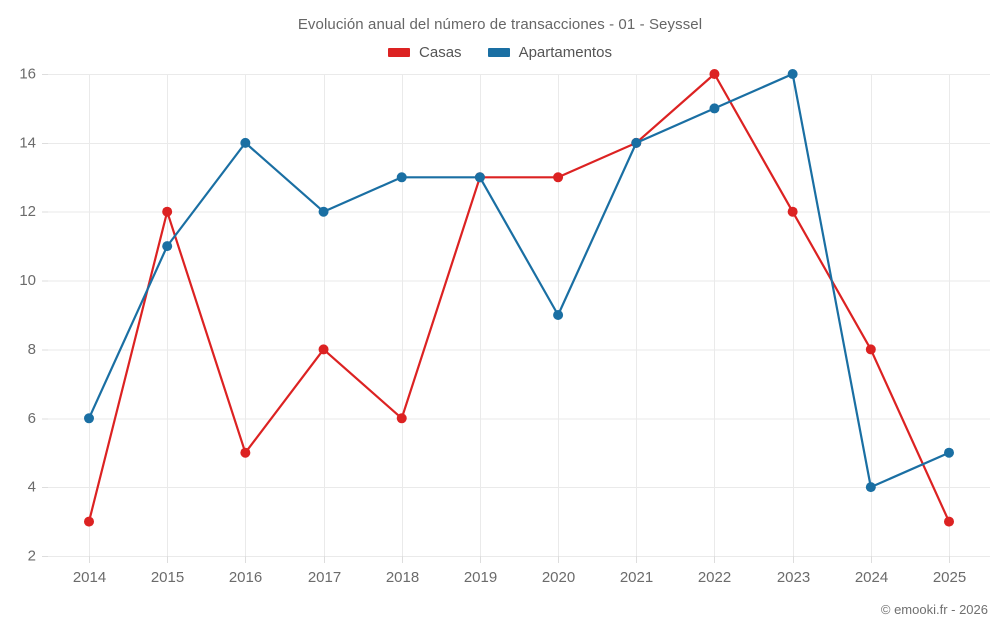 This screenshot has width=1000, height=625. I want to click on data-point-casas-2017, so click(323, 349).